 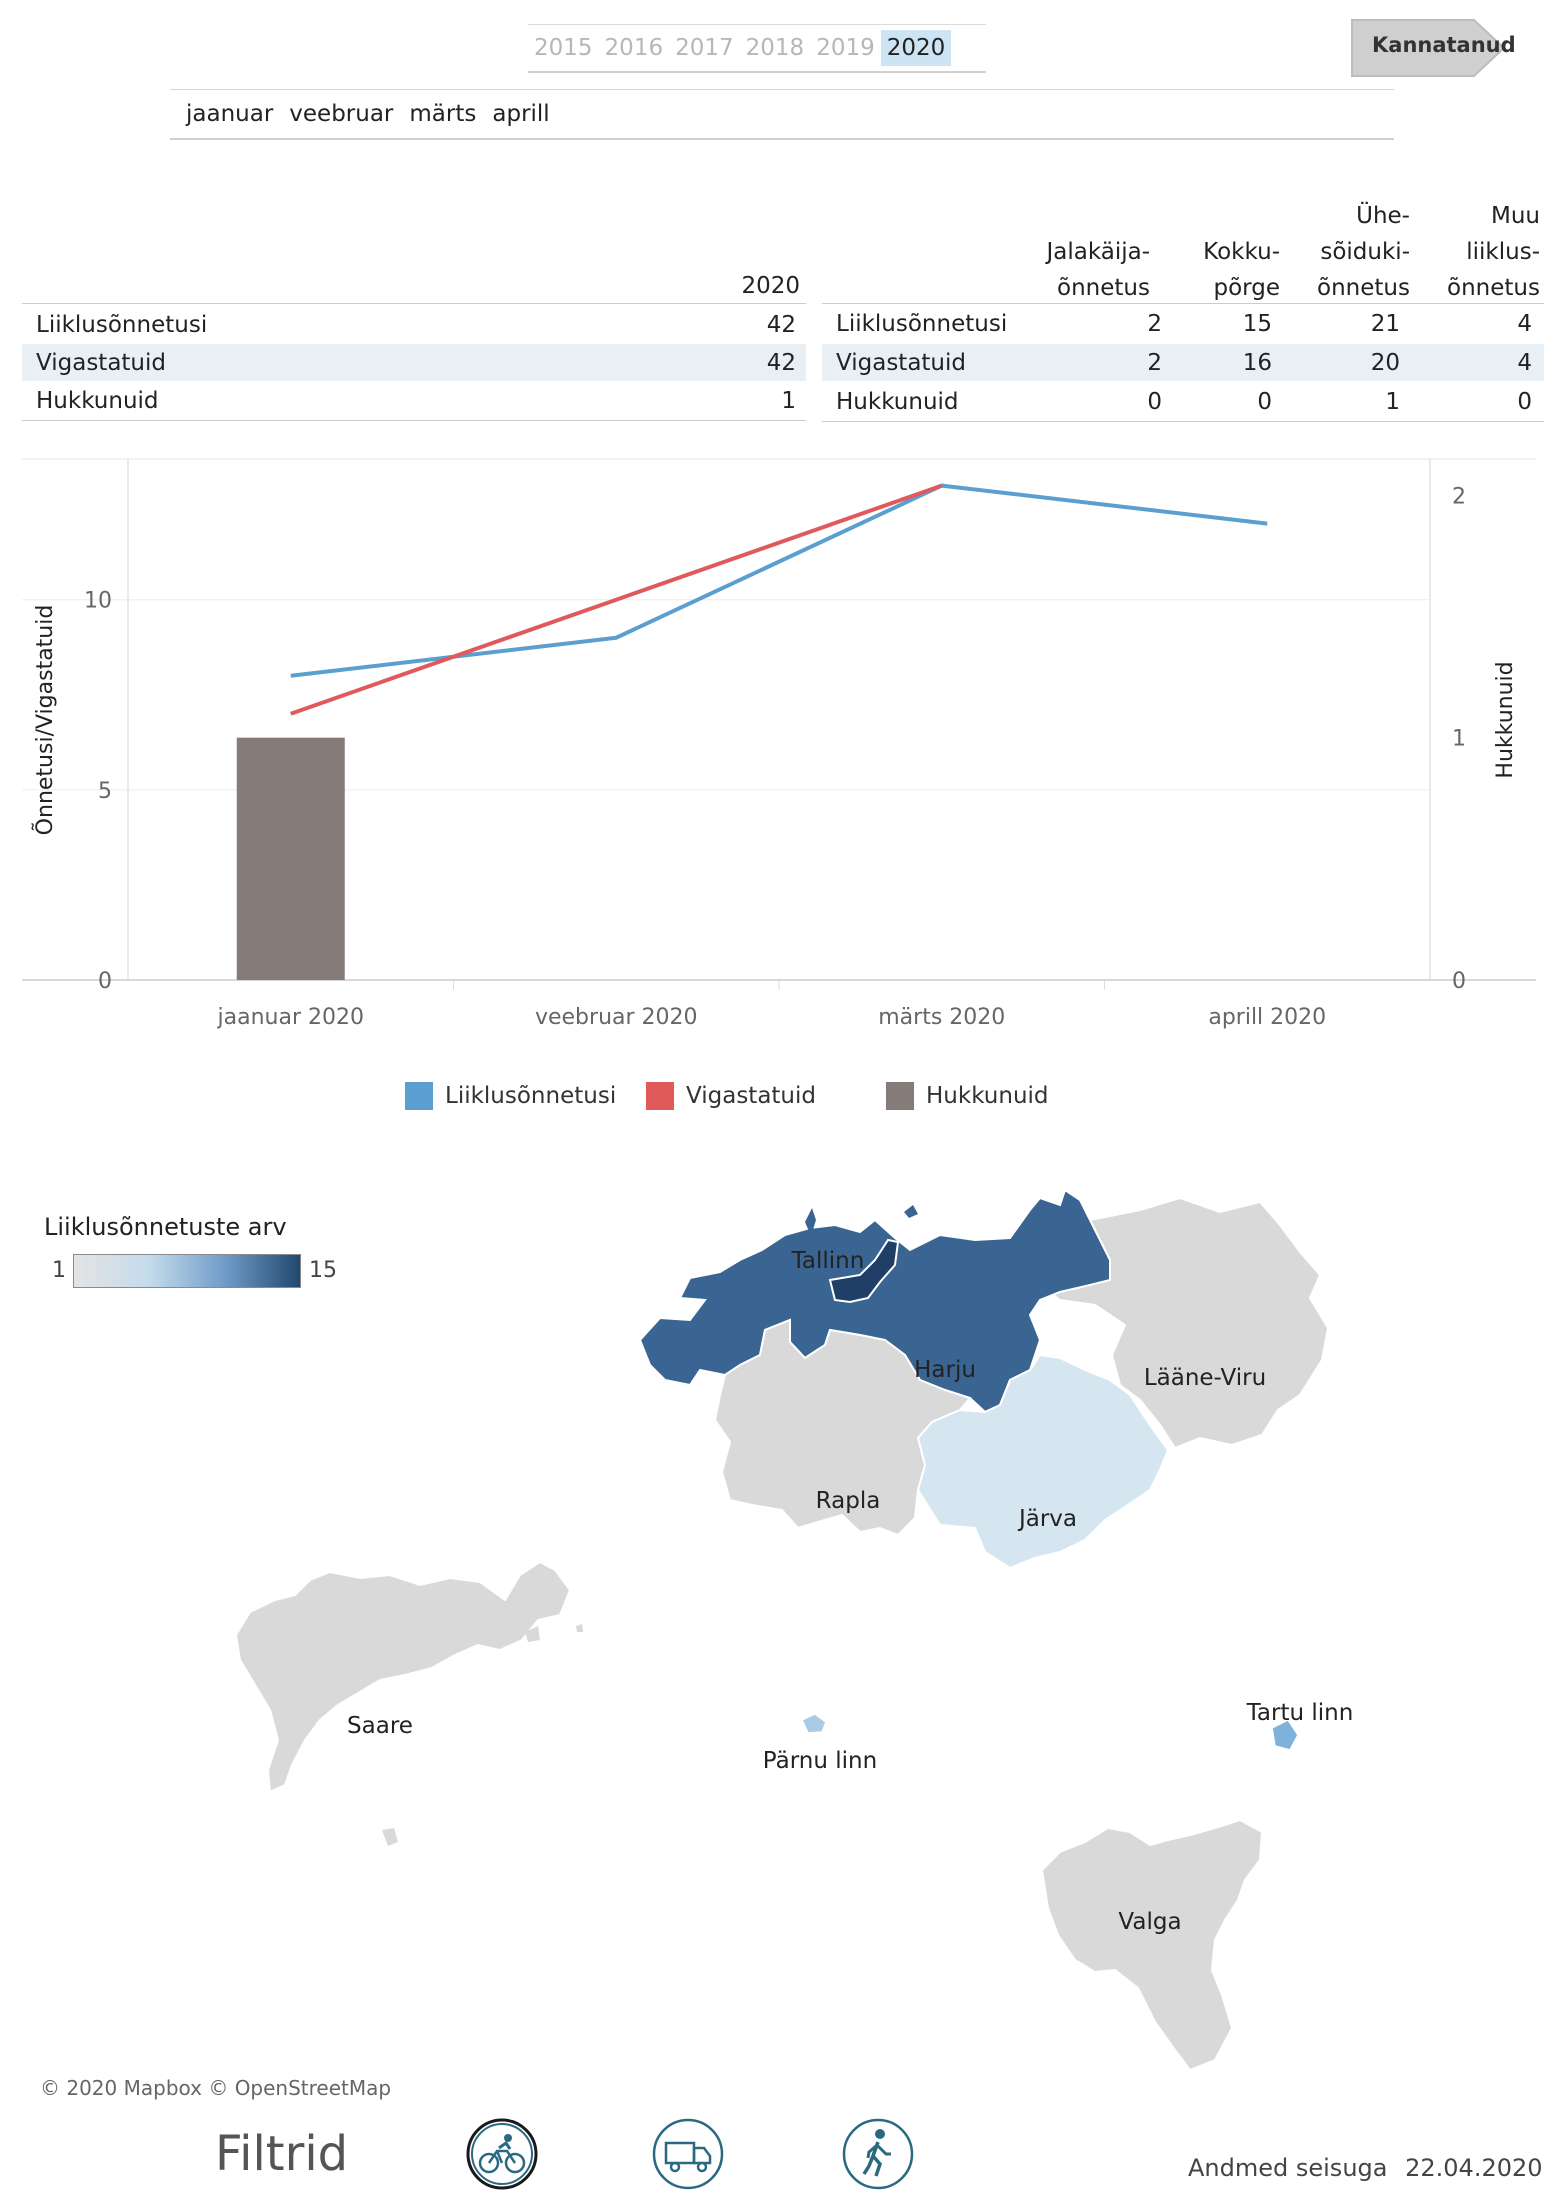 I want to click on summary-col-header: 2020, so click(x=770, y=286).